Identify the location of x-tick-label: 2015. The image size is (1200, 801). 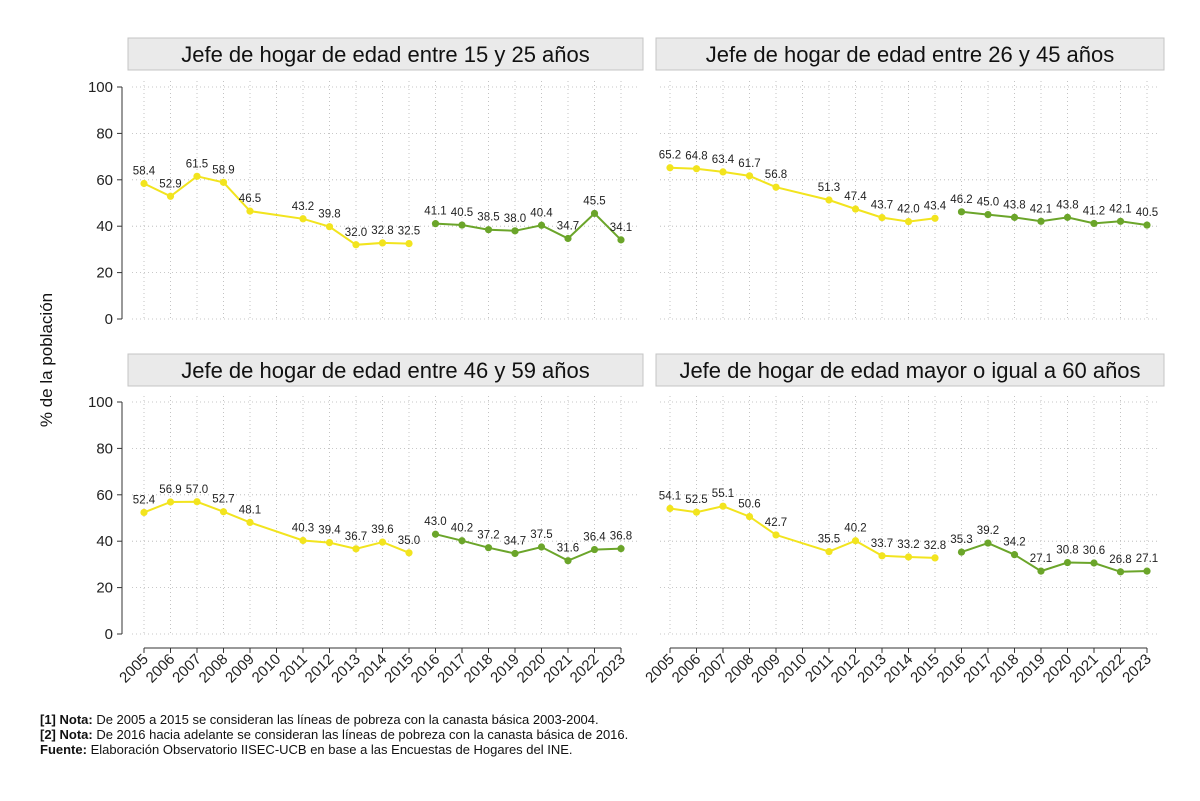
(925, 669).